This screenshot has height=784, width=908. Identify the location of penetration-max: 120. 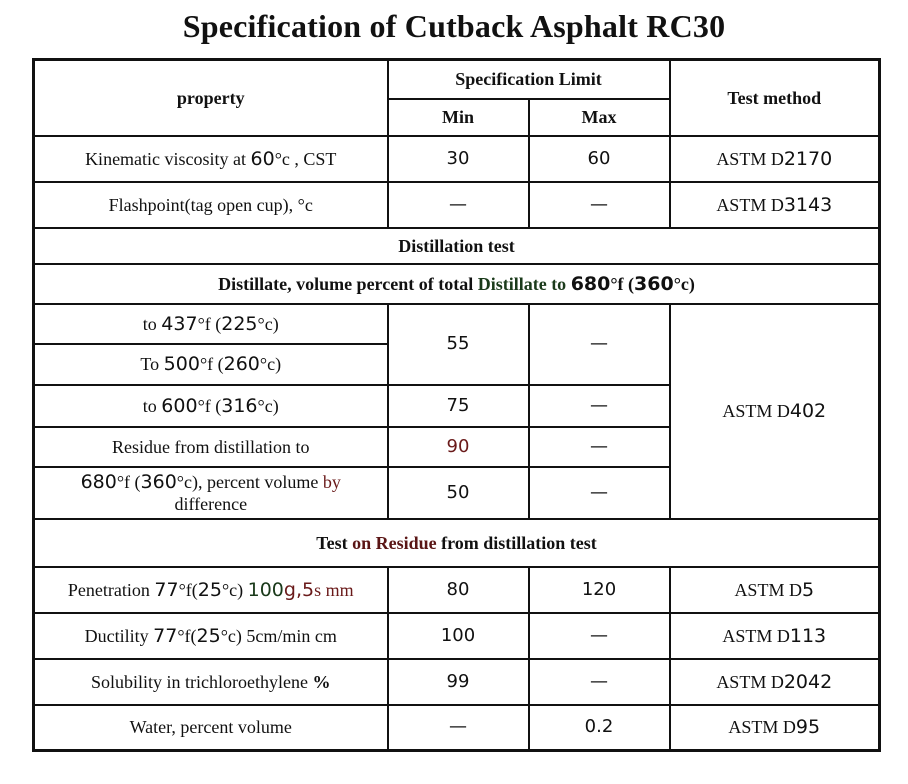
(599, 589).